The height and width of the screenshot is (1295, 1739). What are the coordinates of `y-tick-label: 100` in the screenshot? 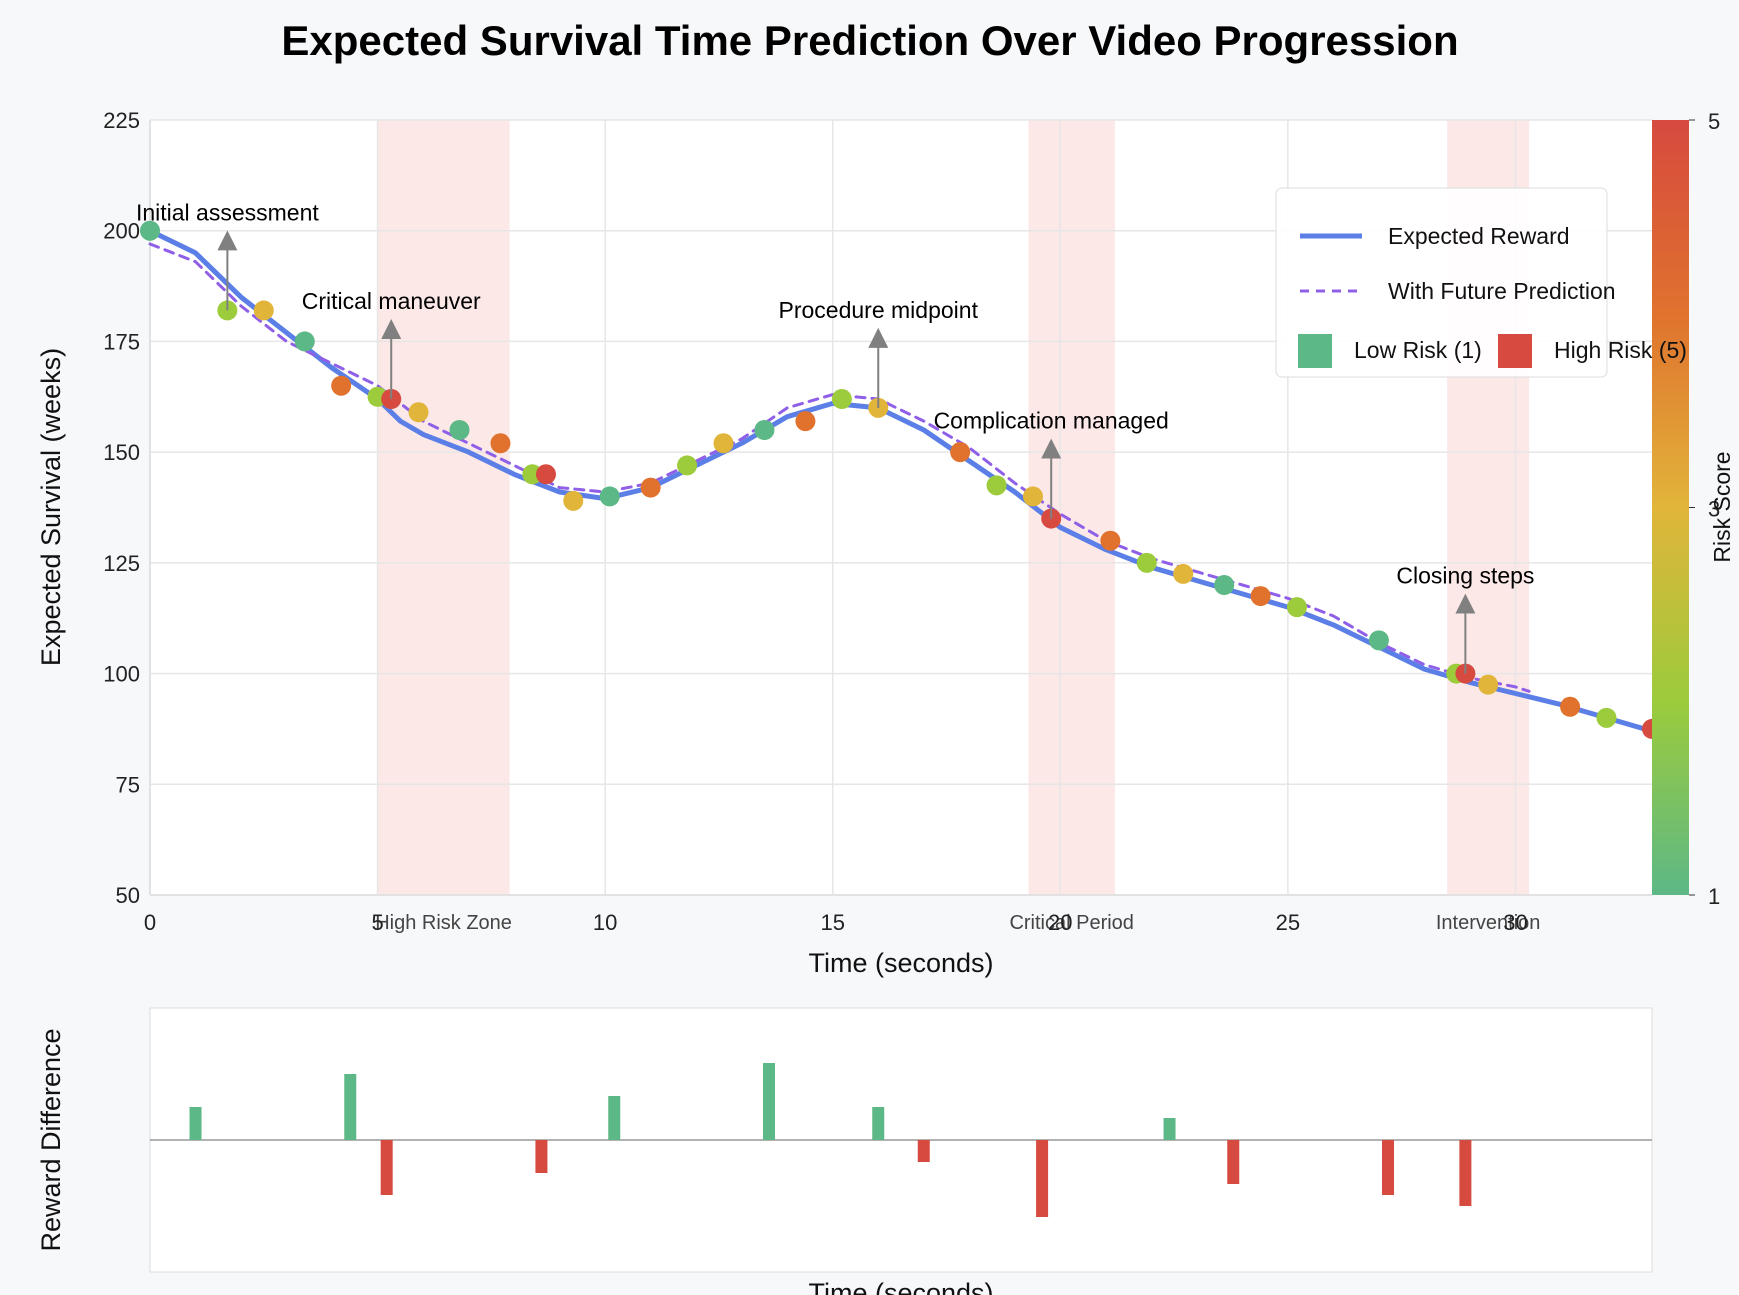 It's located at (121, 674).